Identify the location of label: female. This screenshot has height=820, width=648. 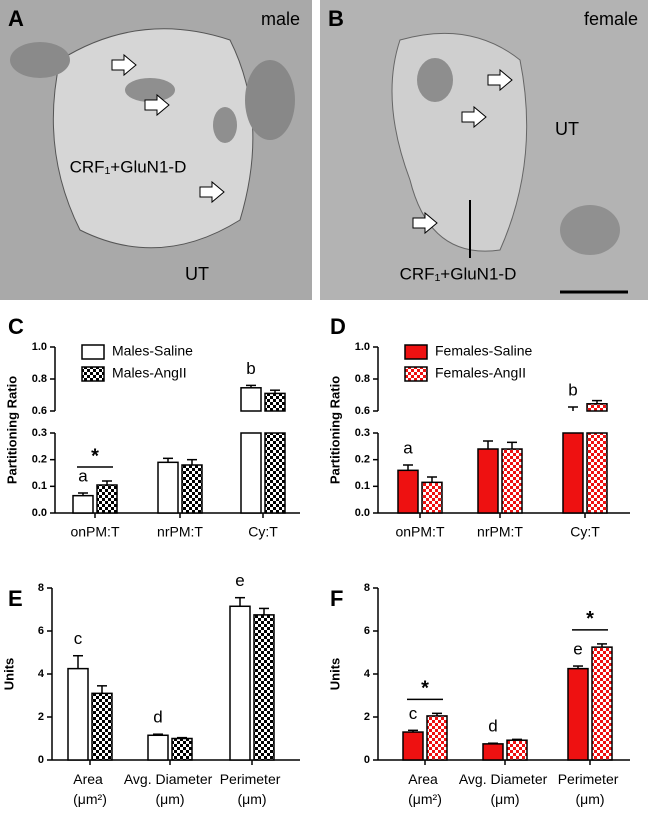
(611, 19).